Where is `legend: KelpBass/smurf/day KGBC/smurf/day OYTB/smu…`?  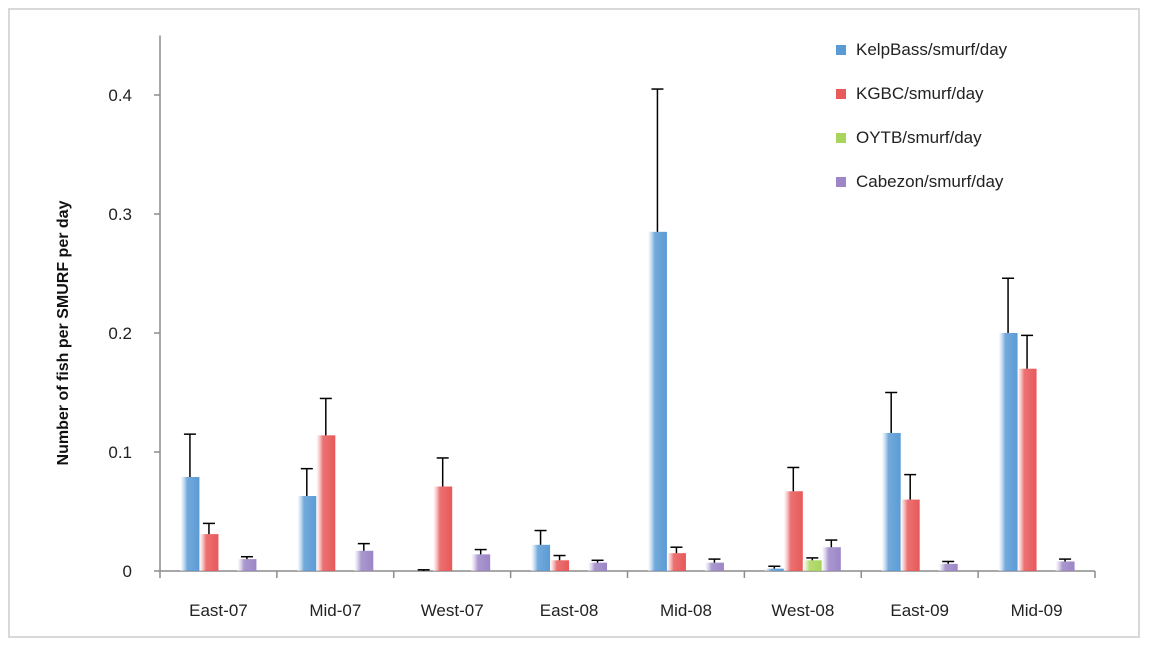 legend: KelpBass/smurf/day KGBC/smurf/day OYTB/smu… is located at coordinates (922, 115).